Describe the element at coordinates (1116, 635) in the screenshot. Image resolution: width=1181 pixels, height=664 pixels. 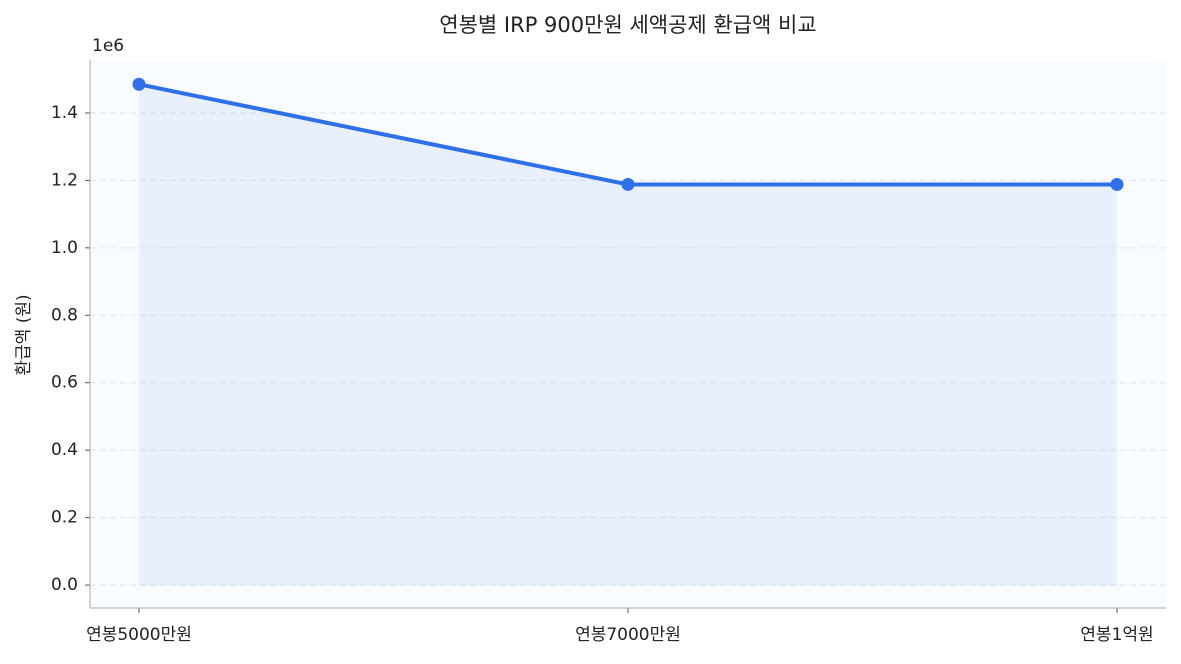
I see `x-tick-label: 연봉1억원` at that location.